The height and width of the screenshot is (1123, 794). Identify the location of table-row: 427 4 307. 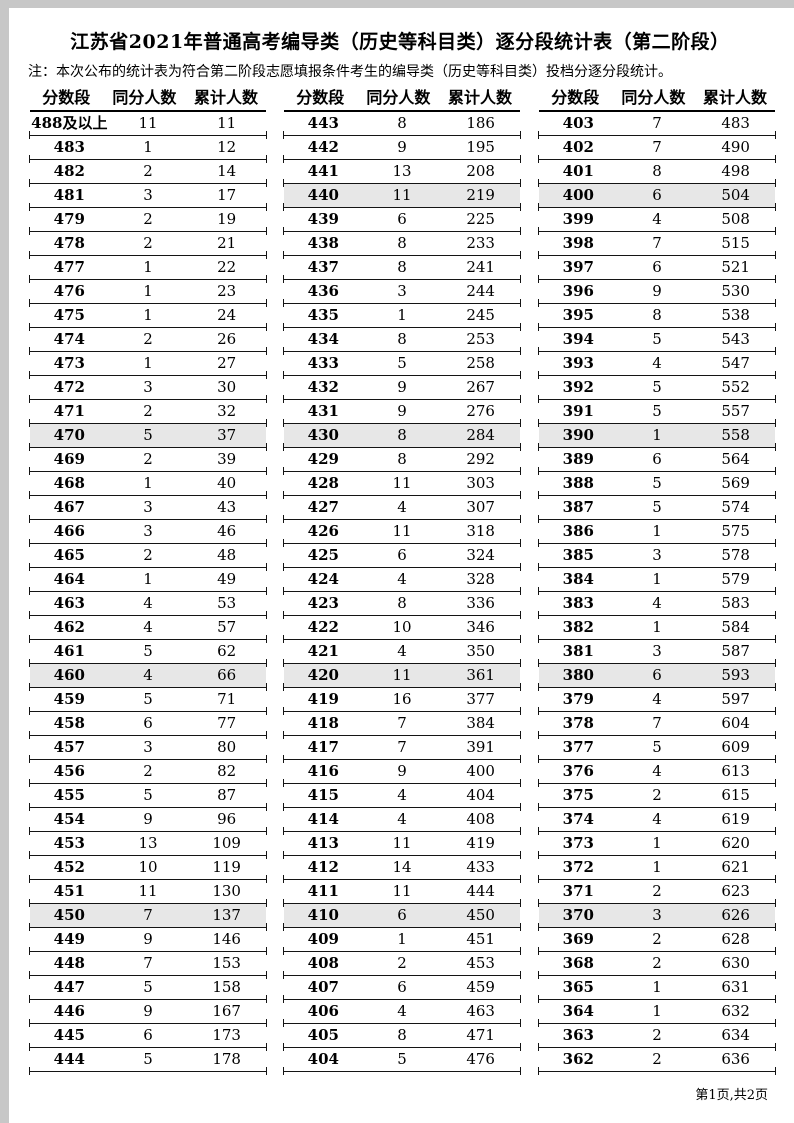
(402, 509).